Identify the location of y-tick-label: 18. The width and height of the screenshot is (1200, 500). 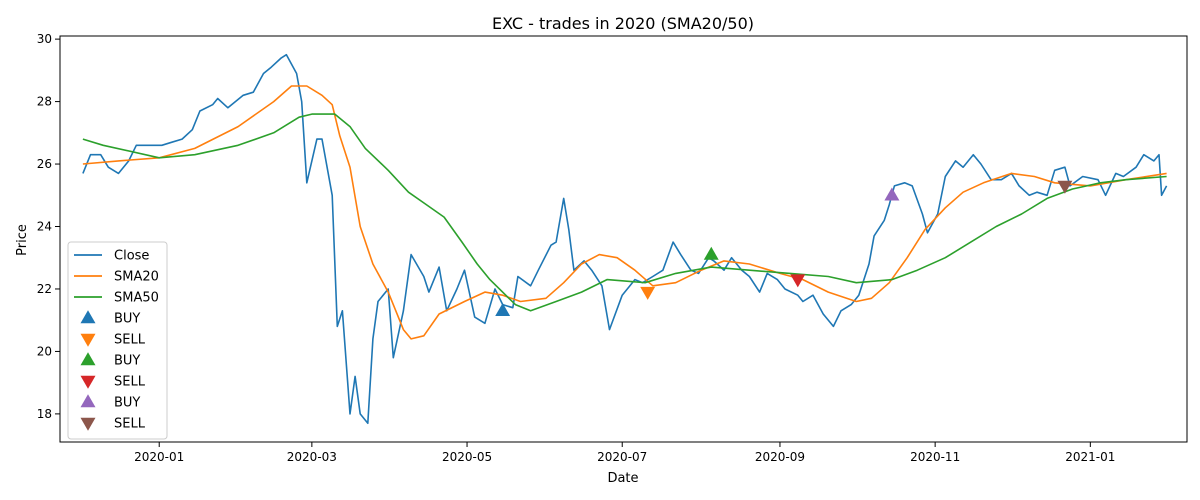
(44, 414).